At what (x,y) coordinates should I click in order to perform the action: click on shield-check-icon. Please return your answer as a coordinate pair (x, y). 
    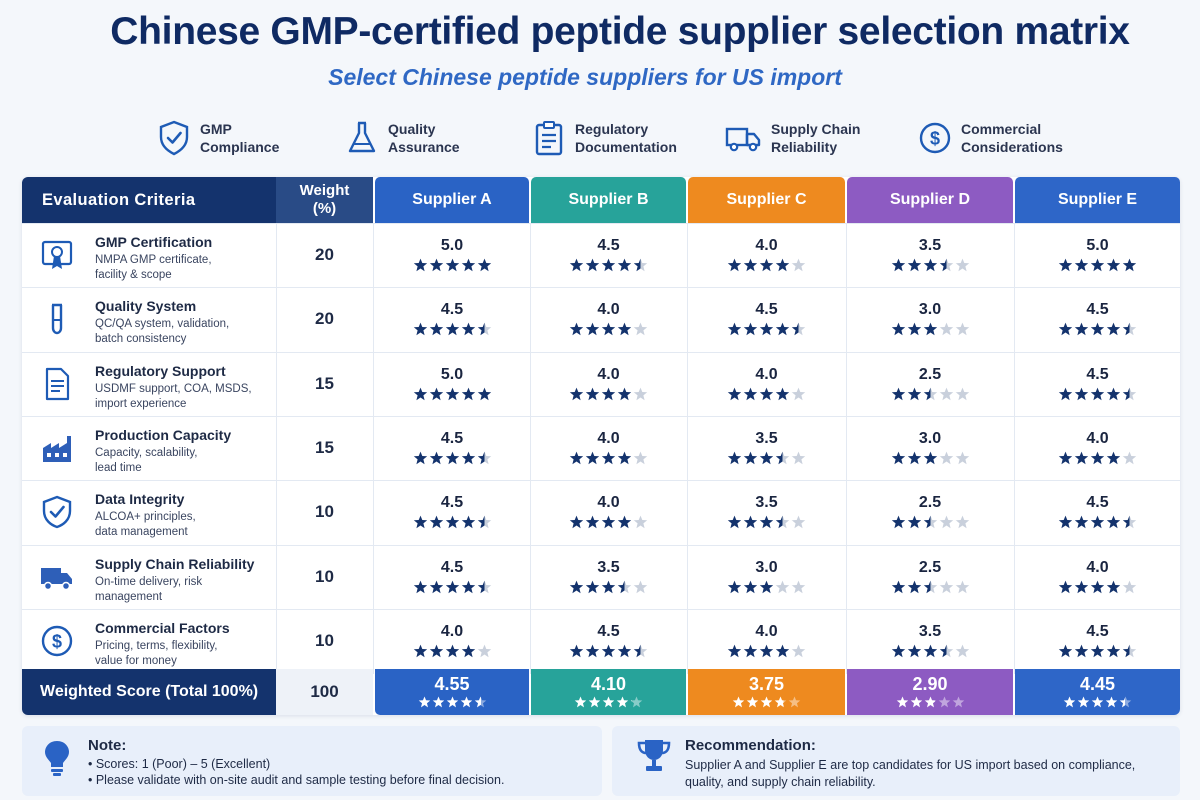
    Looking at the image, I should click on (57, 512).